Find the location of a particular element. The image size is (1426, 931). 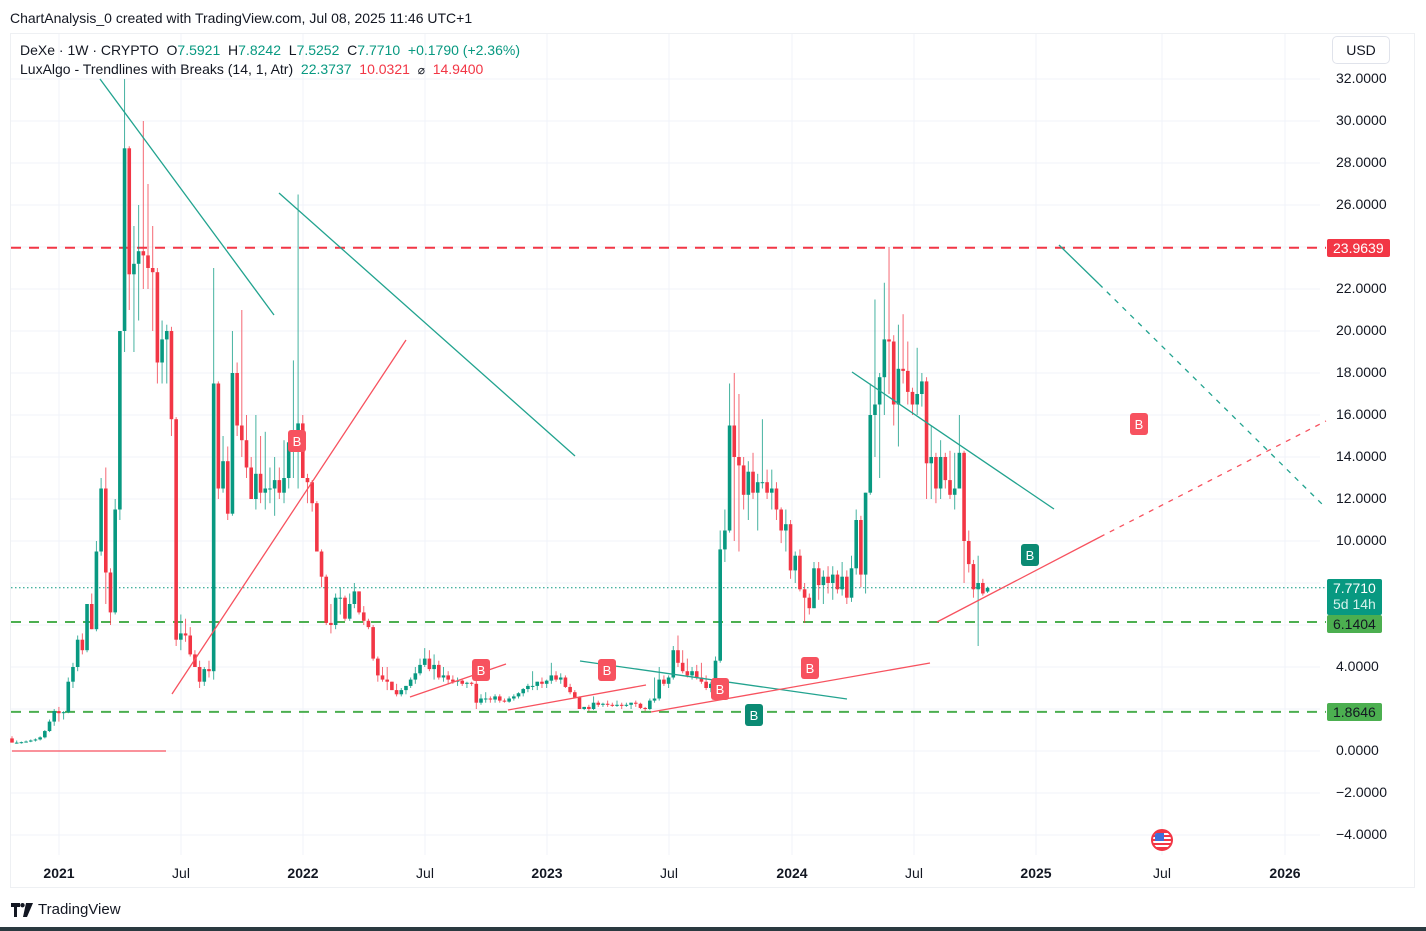

trendline-down is located at coordinates (1079, 264).